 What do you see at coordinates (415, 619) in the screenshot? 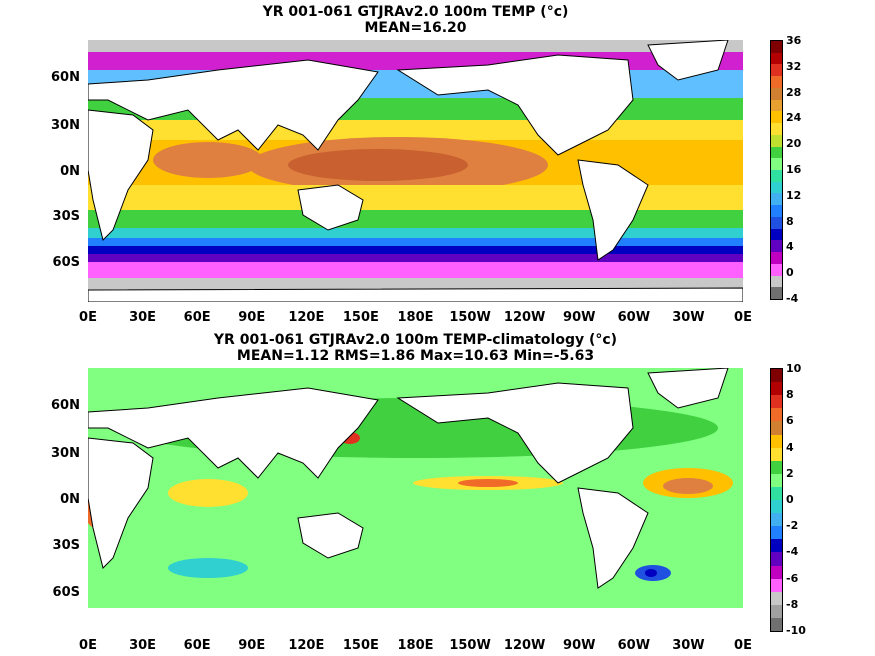
I see `anomaly-antarctic-white` at bounding box center [415, 619].